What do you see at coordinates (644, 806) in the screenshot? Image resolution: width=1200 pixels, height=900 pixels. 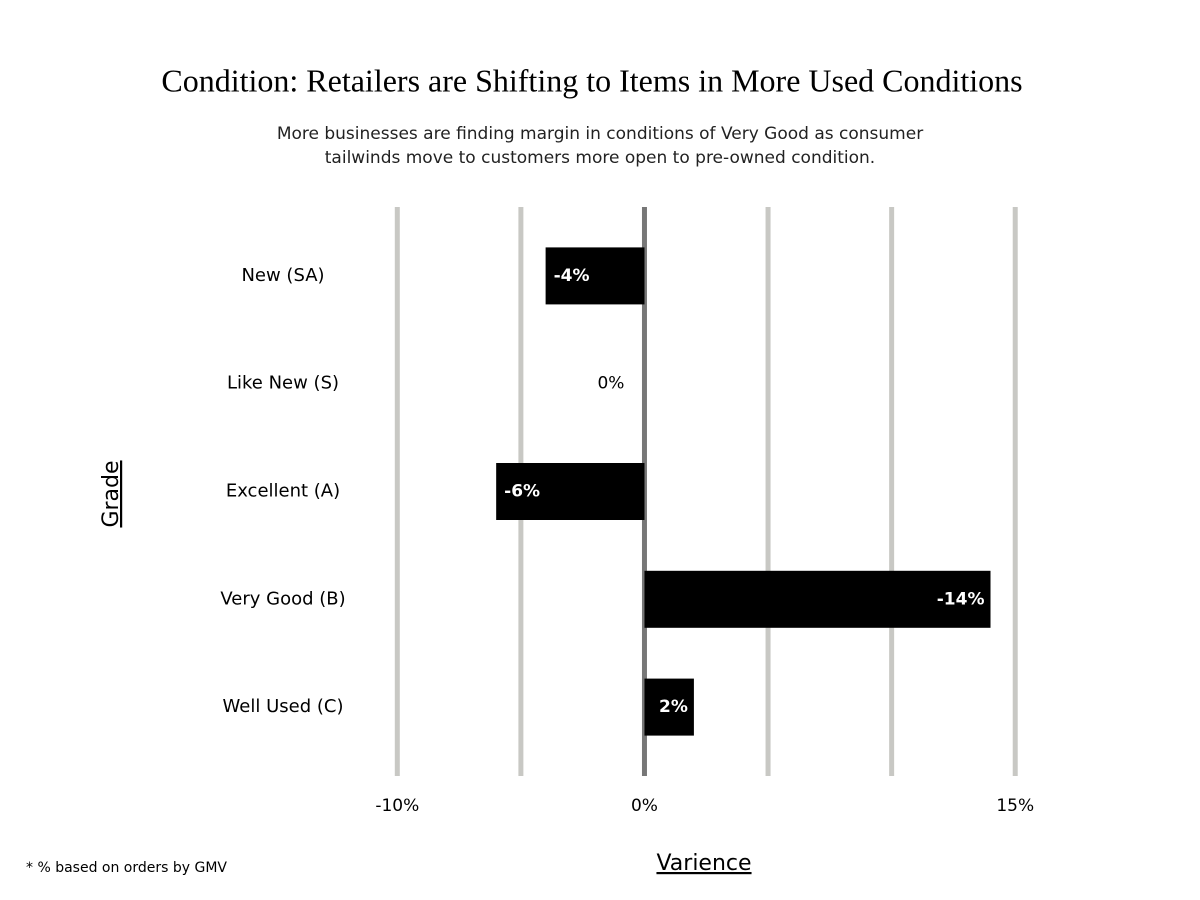 I see `x-tick-label: 0%` at bounding box center [644, 806].